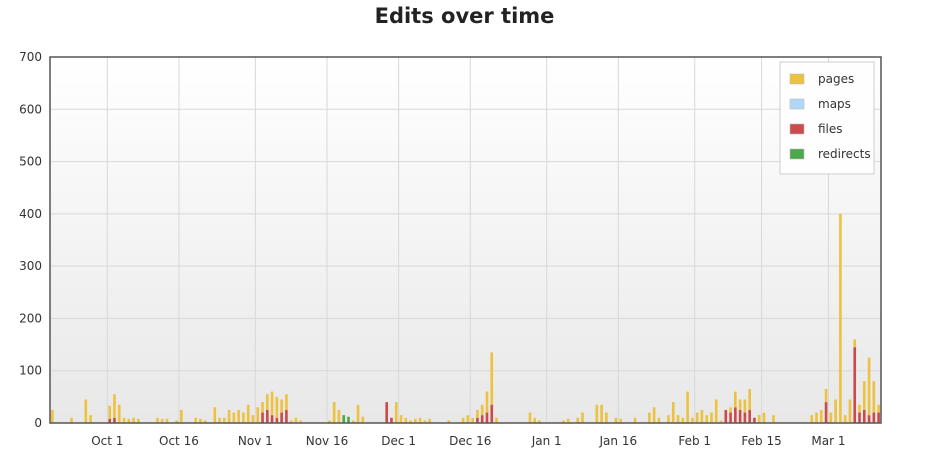 The image size is (929, 475). What do you see at coordinates (836, 79) in the screenshot?
I see `legend-label-pages: pages` at bounding box center [836, 79].